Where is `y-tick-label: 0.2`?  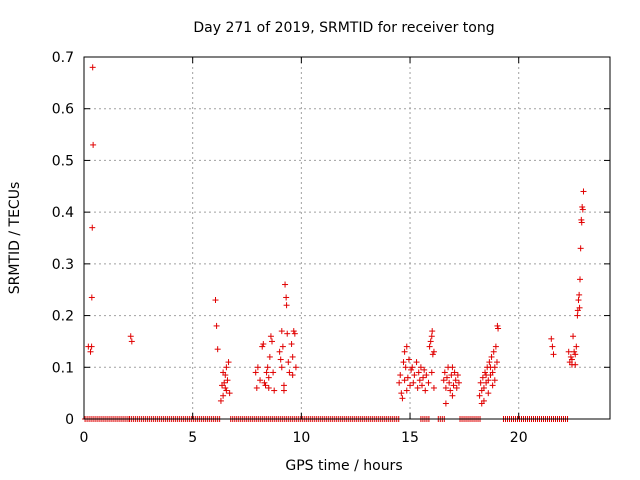
y-tick-label: 0.2 is located at coordinates (63, 317).